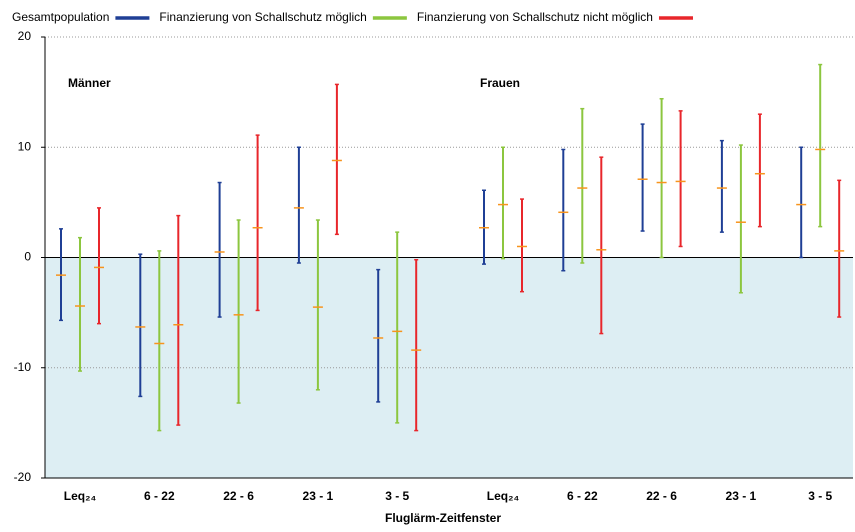 The height and width of the screenshot is (532, 855). What do you see at coordinates (23, 477) in the screenshot?
I see `y-tick-label: -20` at bounding box center [23, 477].